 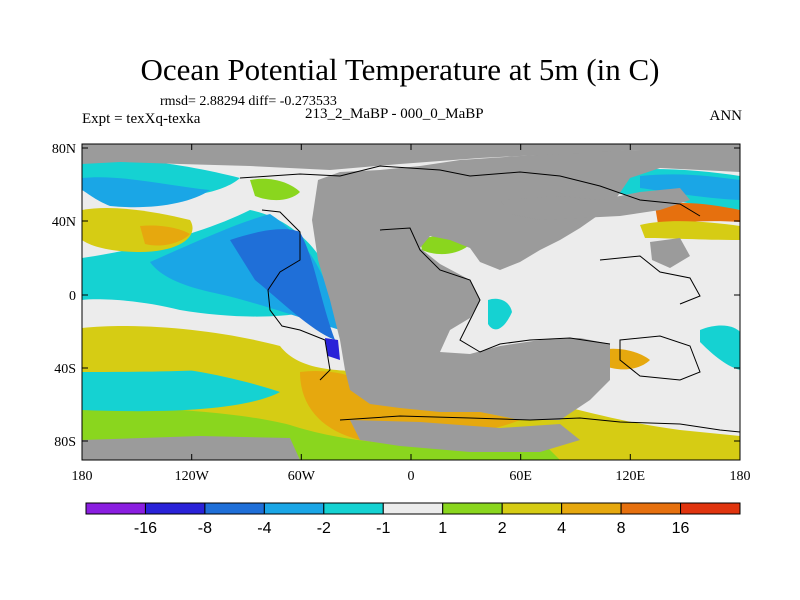 I want to click on colorbar: -16 -8 -4 -2 -1 1 2 4 8 16, so click(x=413, y=519).